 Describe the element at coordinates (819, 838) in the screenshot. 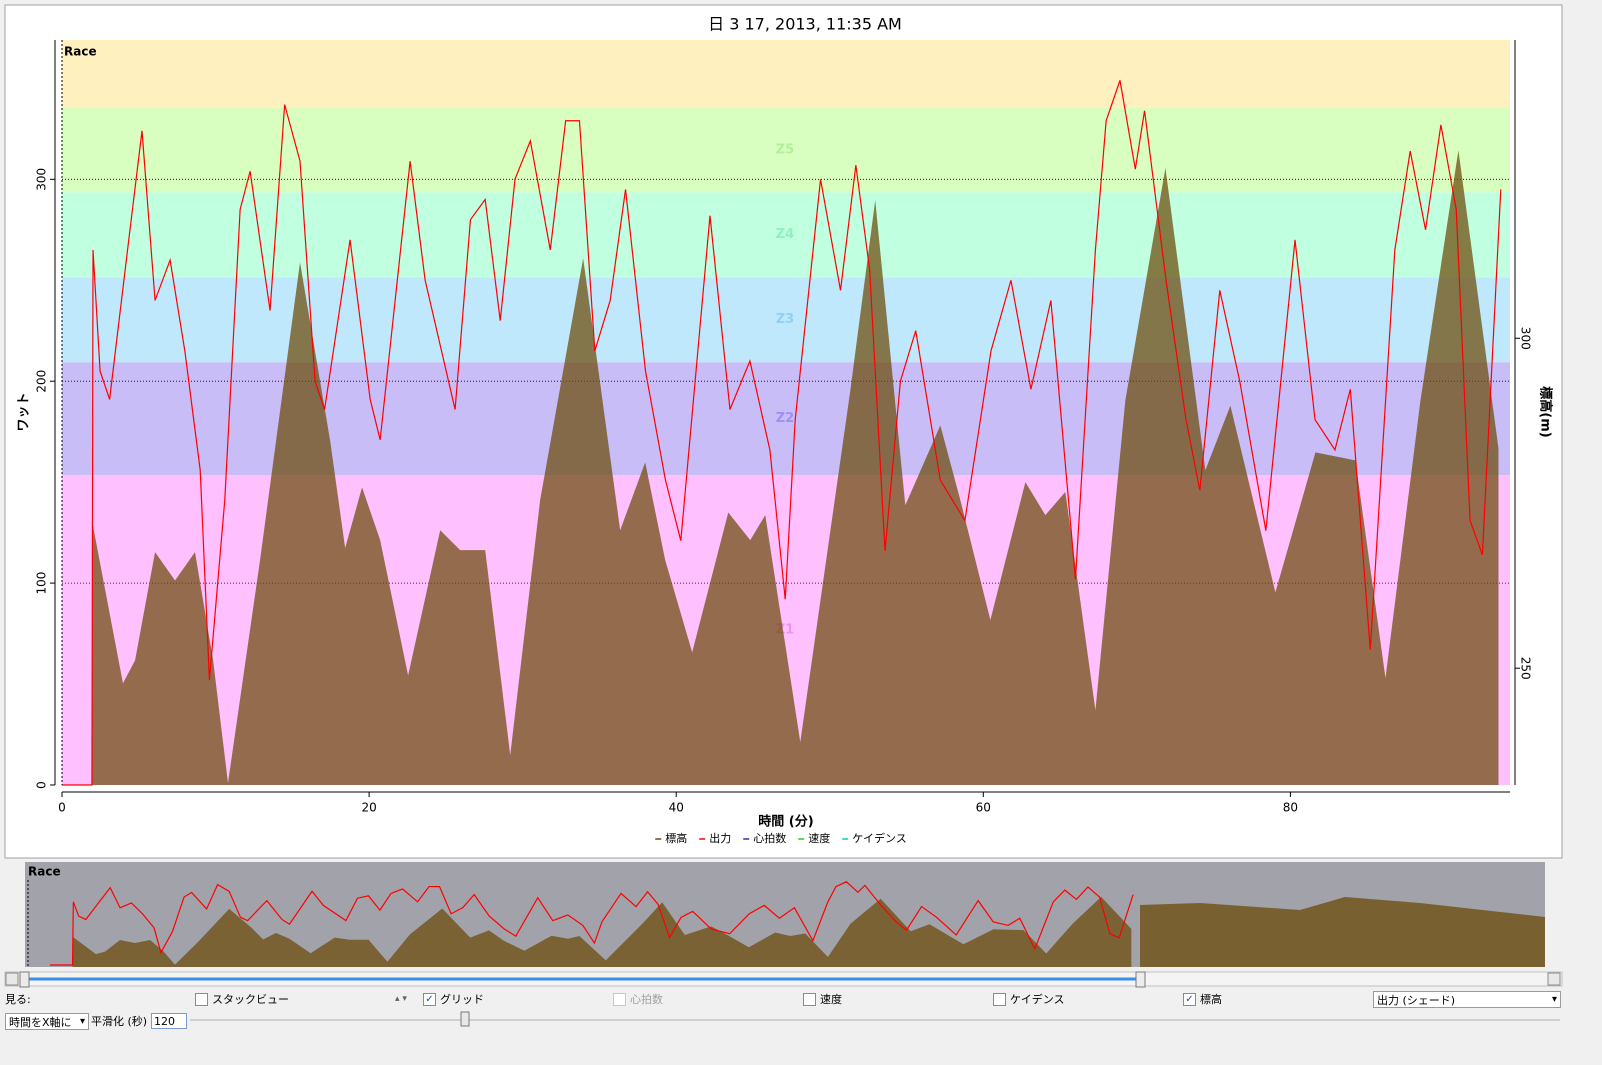

I see `legend-label: 速度` at that location.